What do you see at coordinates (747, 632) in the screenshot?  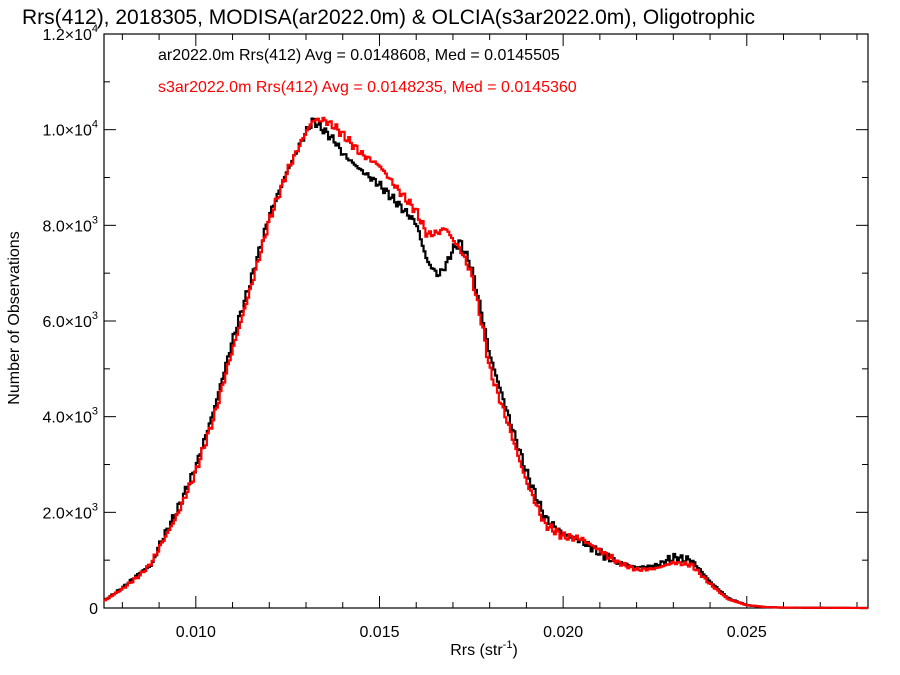 I see `x-tick-label: 0.025` at bounding box center [747, 632].